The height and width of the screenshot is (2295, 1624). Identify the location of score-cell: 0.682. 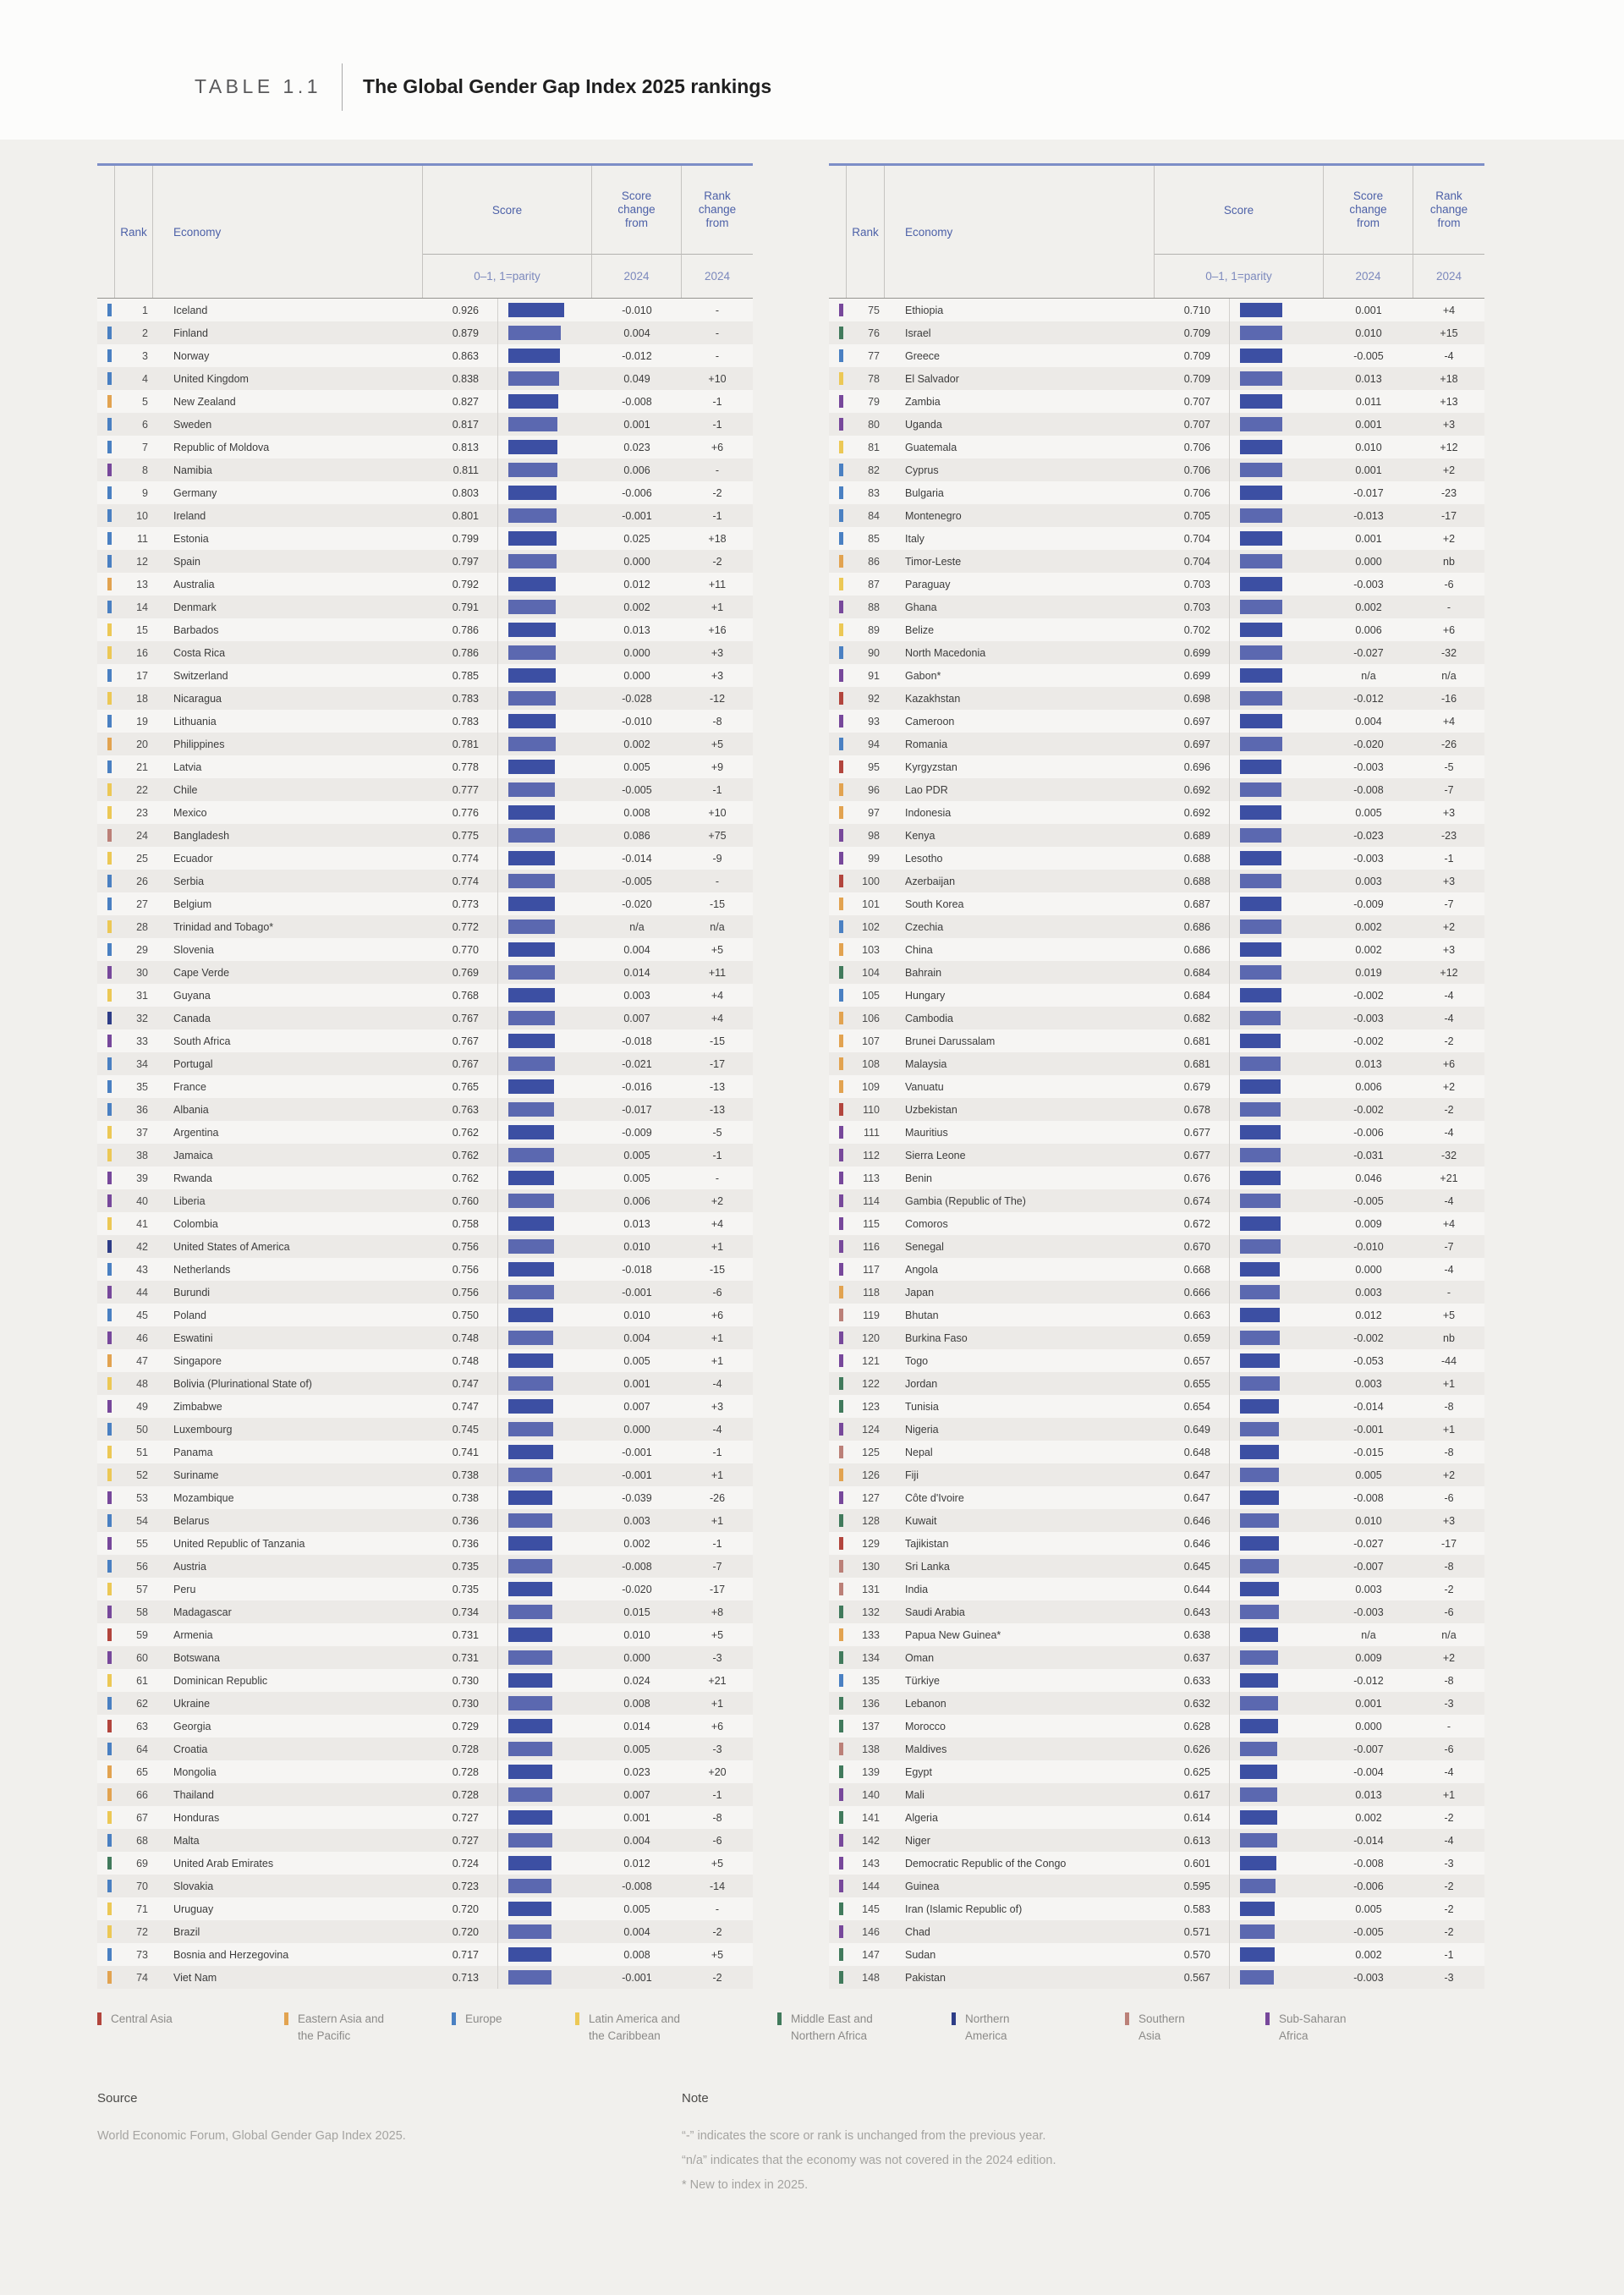
(1197, 1018).